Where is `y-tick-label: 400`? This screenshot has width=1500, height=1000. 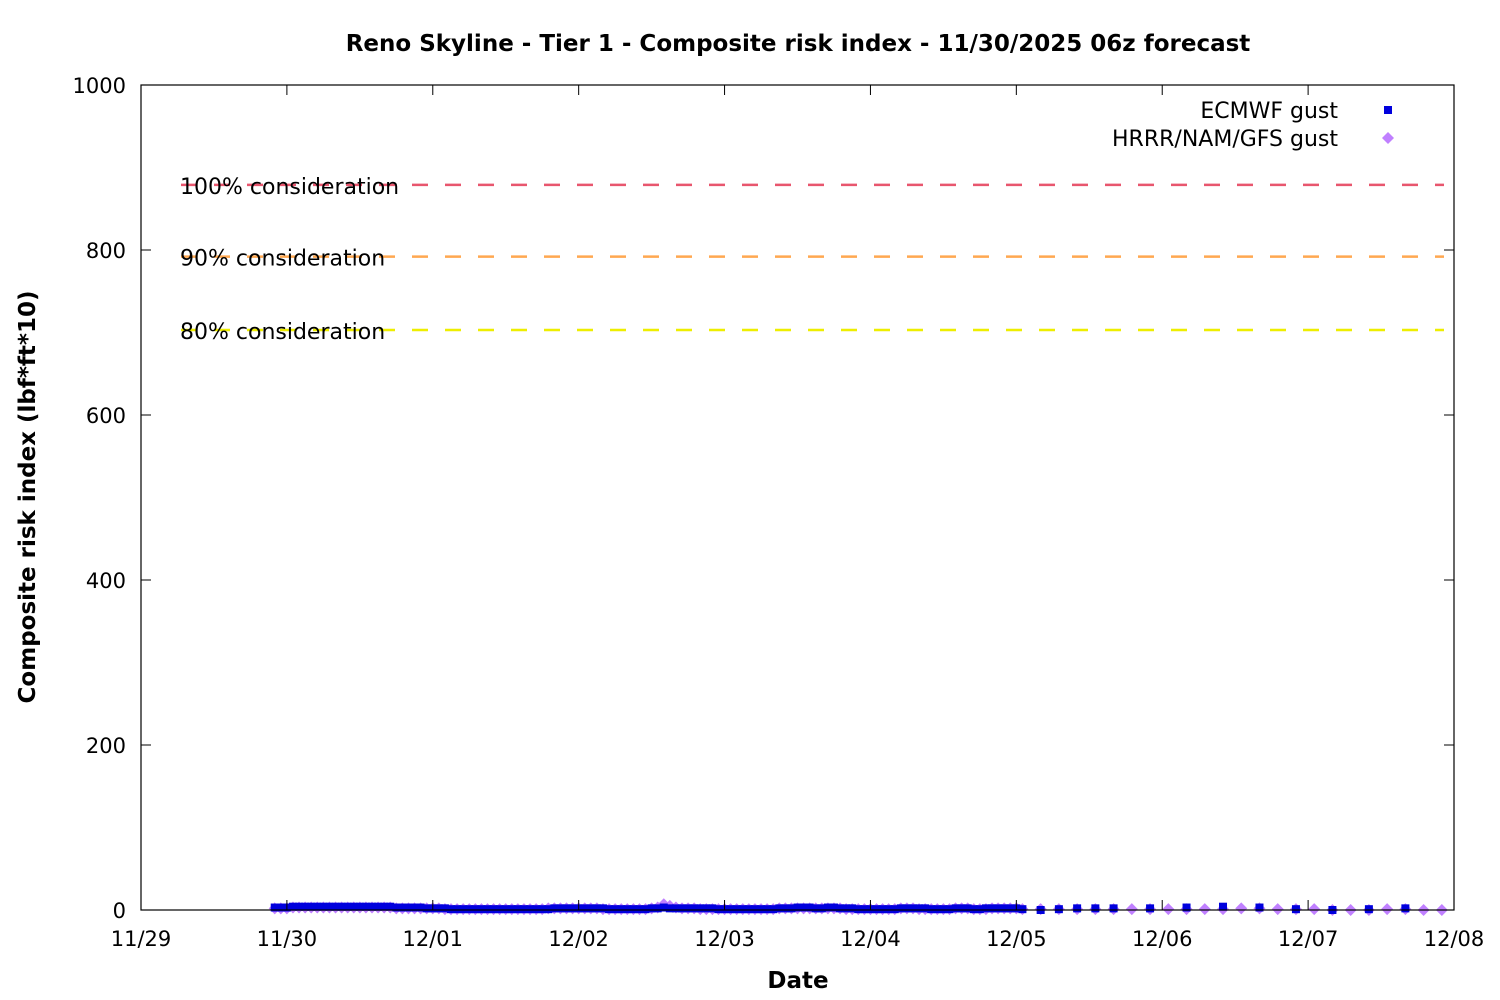
y-tick-label: 400 is located at coordinates (106, 581).